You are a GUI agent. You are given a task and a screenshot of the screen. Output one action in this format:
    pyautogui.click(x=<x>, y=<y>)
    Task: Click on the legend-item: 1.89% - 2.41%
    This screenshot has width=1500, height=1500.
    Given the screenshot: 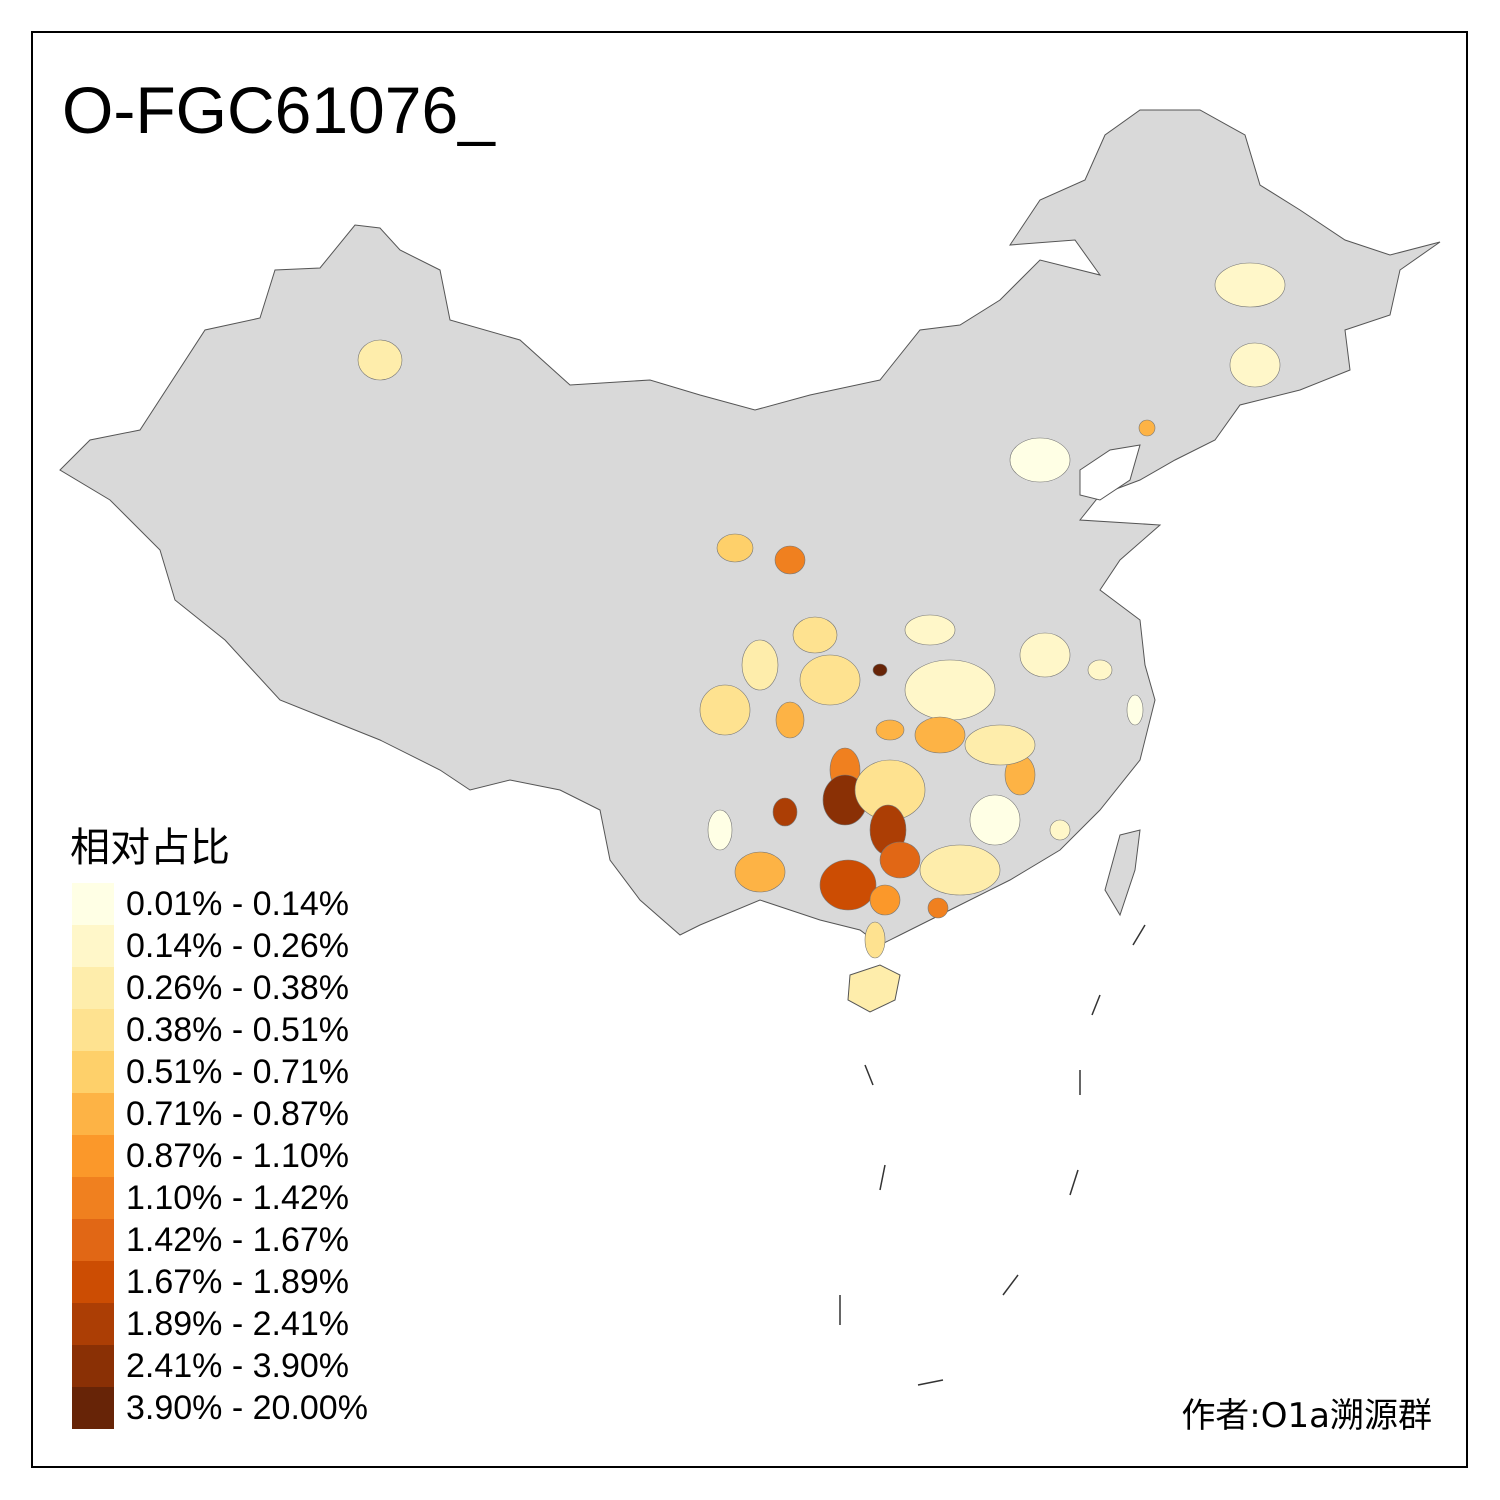 What is the action you would take?
    pyautogui.click(x=220, y=1324)
    